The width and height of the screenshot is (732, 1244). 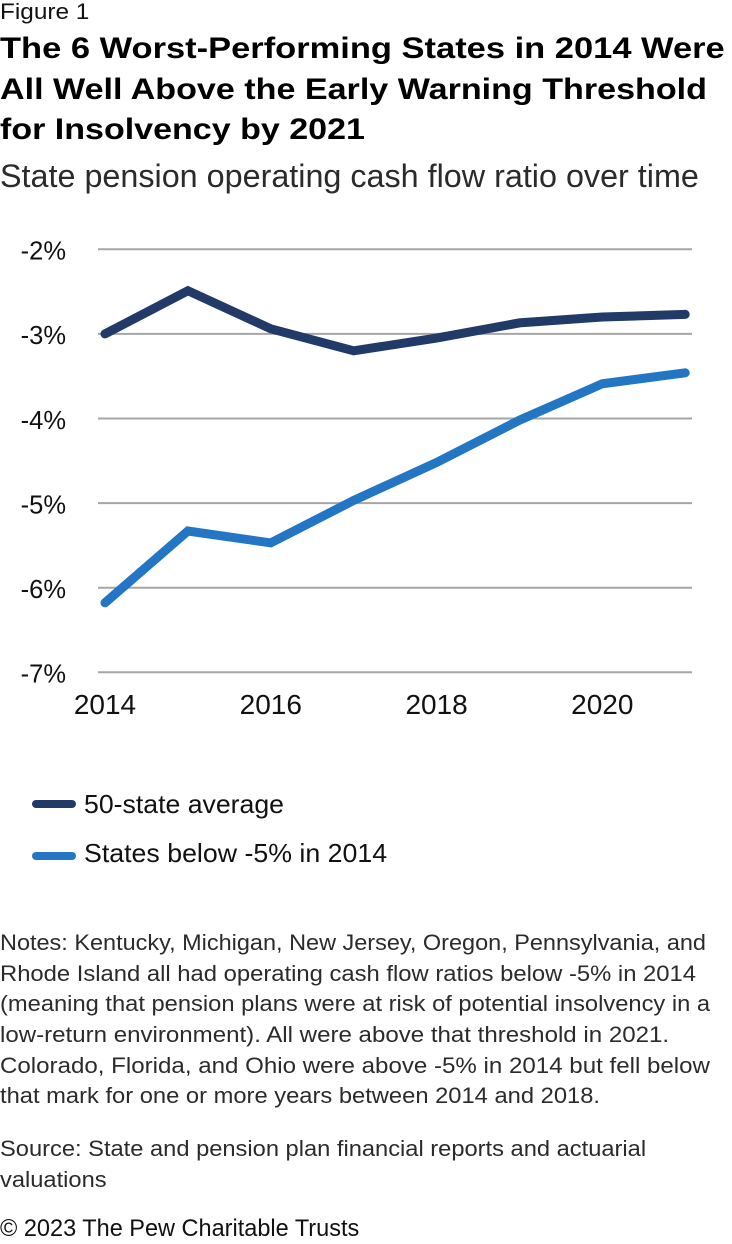 I want to click on svg-text: -2%, so click(x=43, y=252).